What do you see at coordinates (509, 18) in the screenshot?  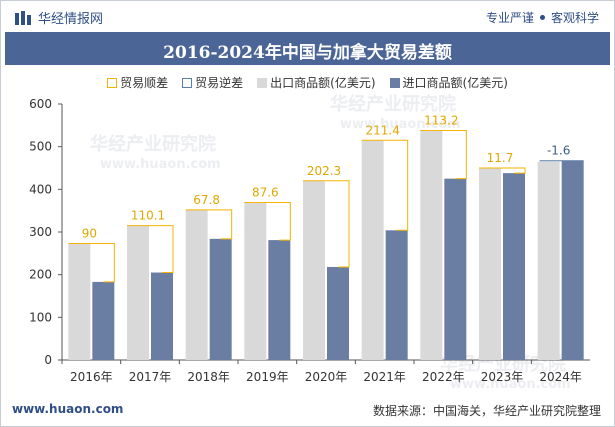 I see `slogan-left: 专业严谨` at bounding box center [509, 18].